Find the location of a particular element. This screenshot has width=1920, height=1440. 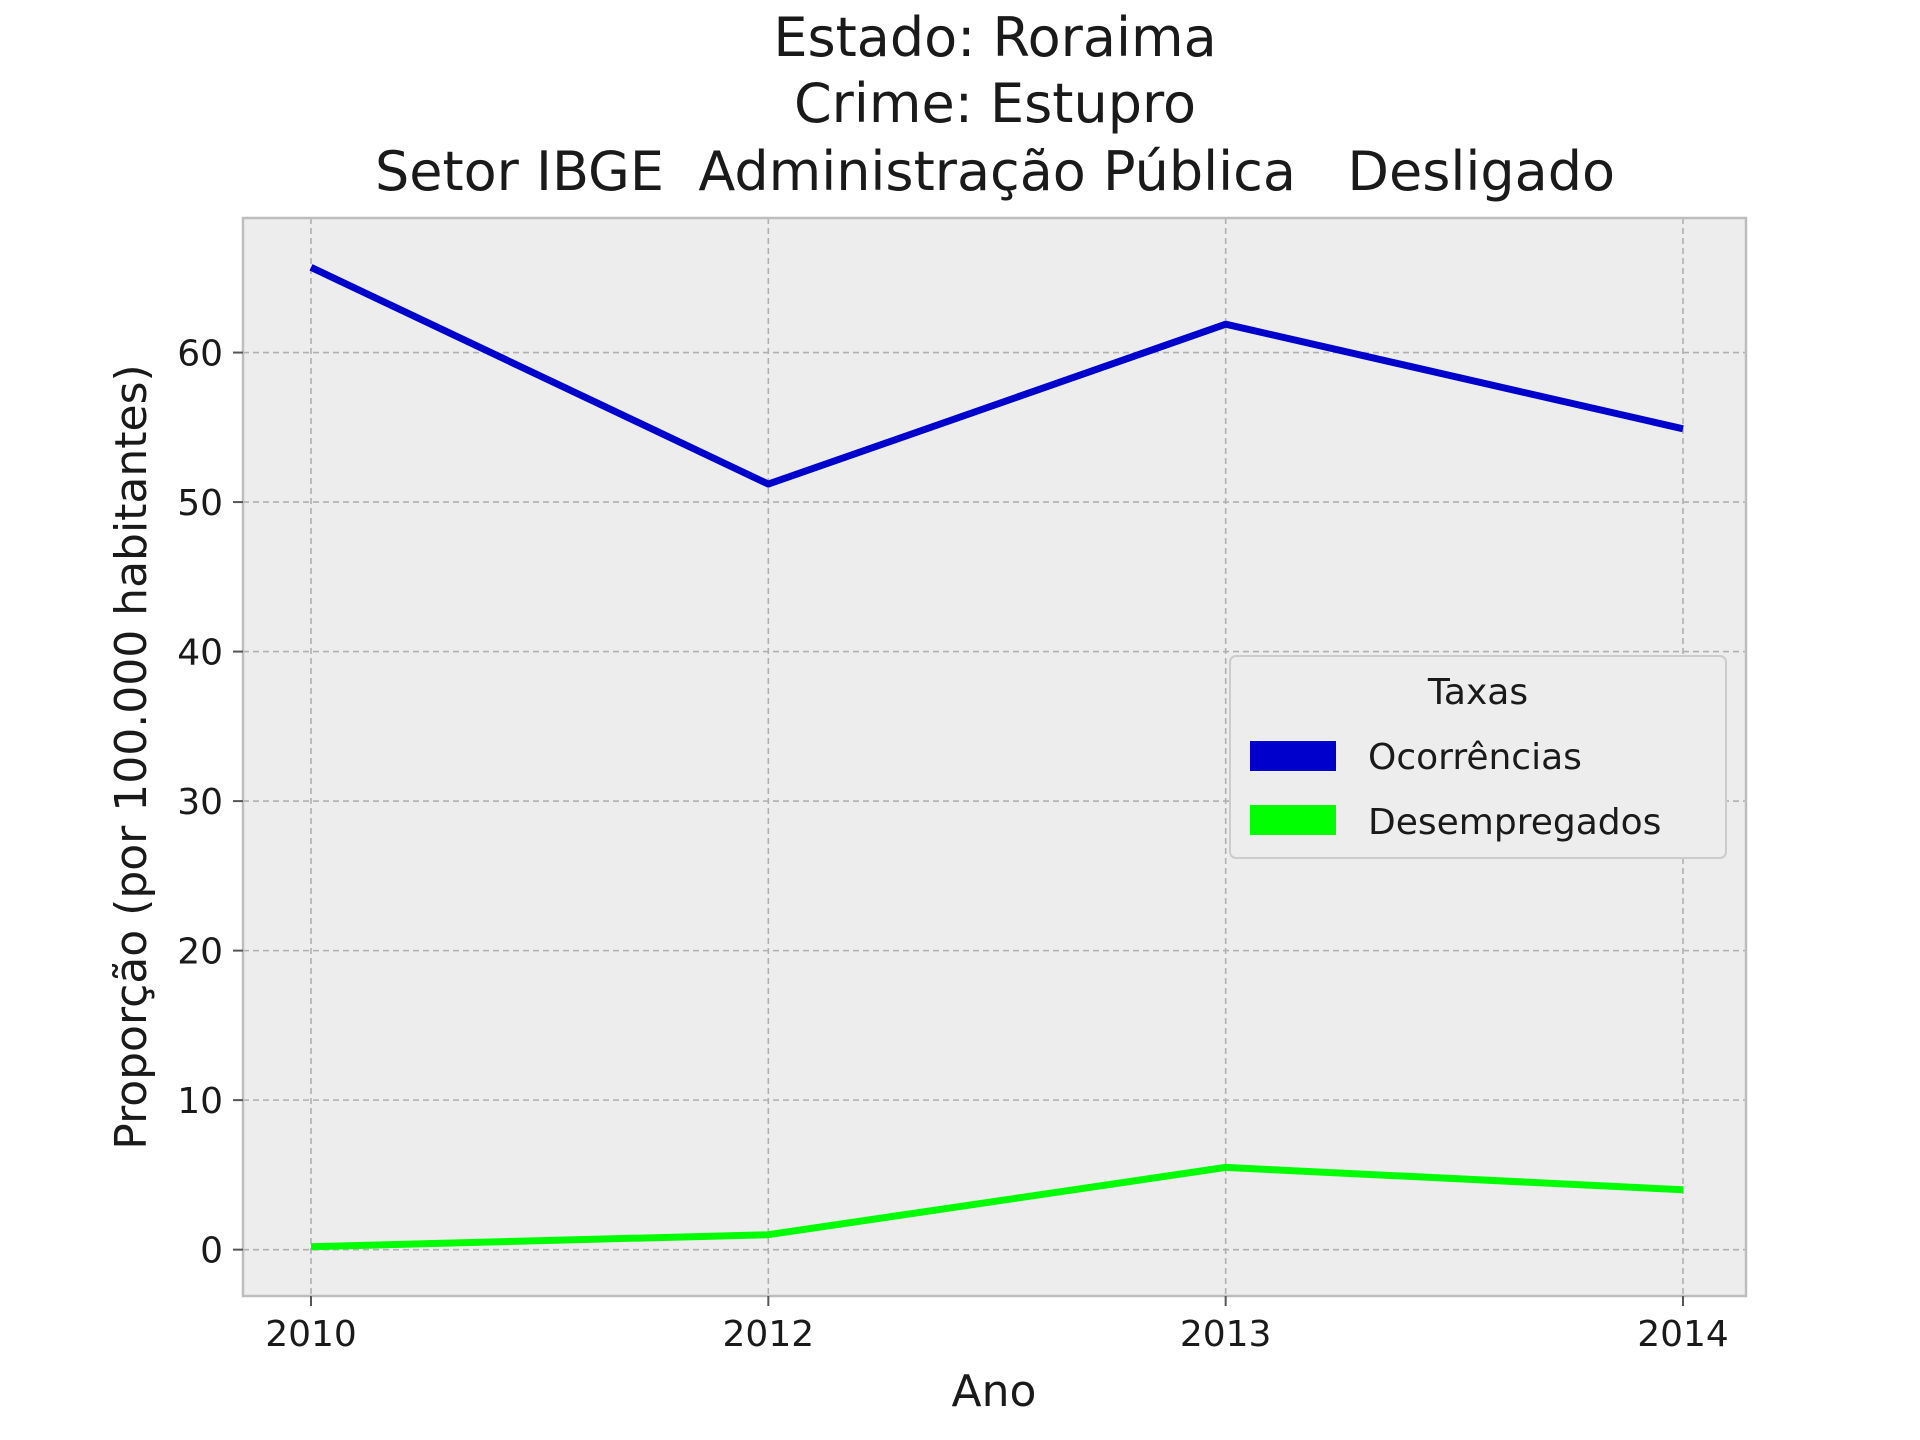

x-tick-label: 2014 is located at coordinates (1683, 1334).